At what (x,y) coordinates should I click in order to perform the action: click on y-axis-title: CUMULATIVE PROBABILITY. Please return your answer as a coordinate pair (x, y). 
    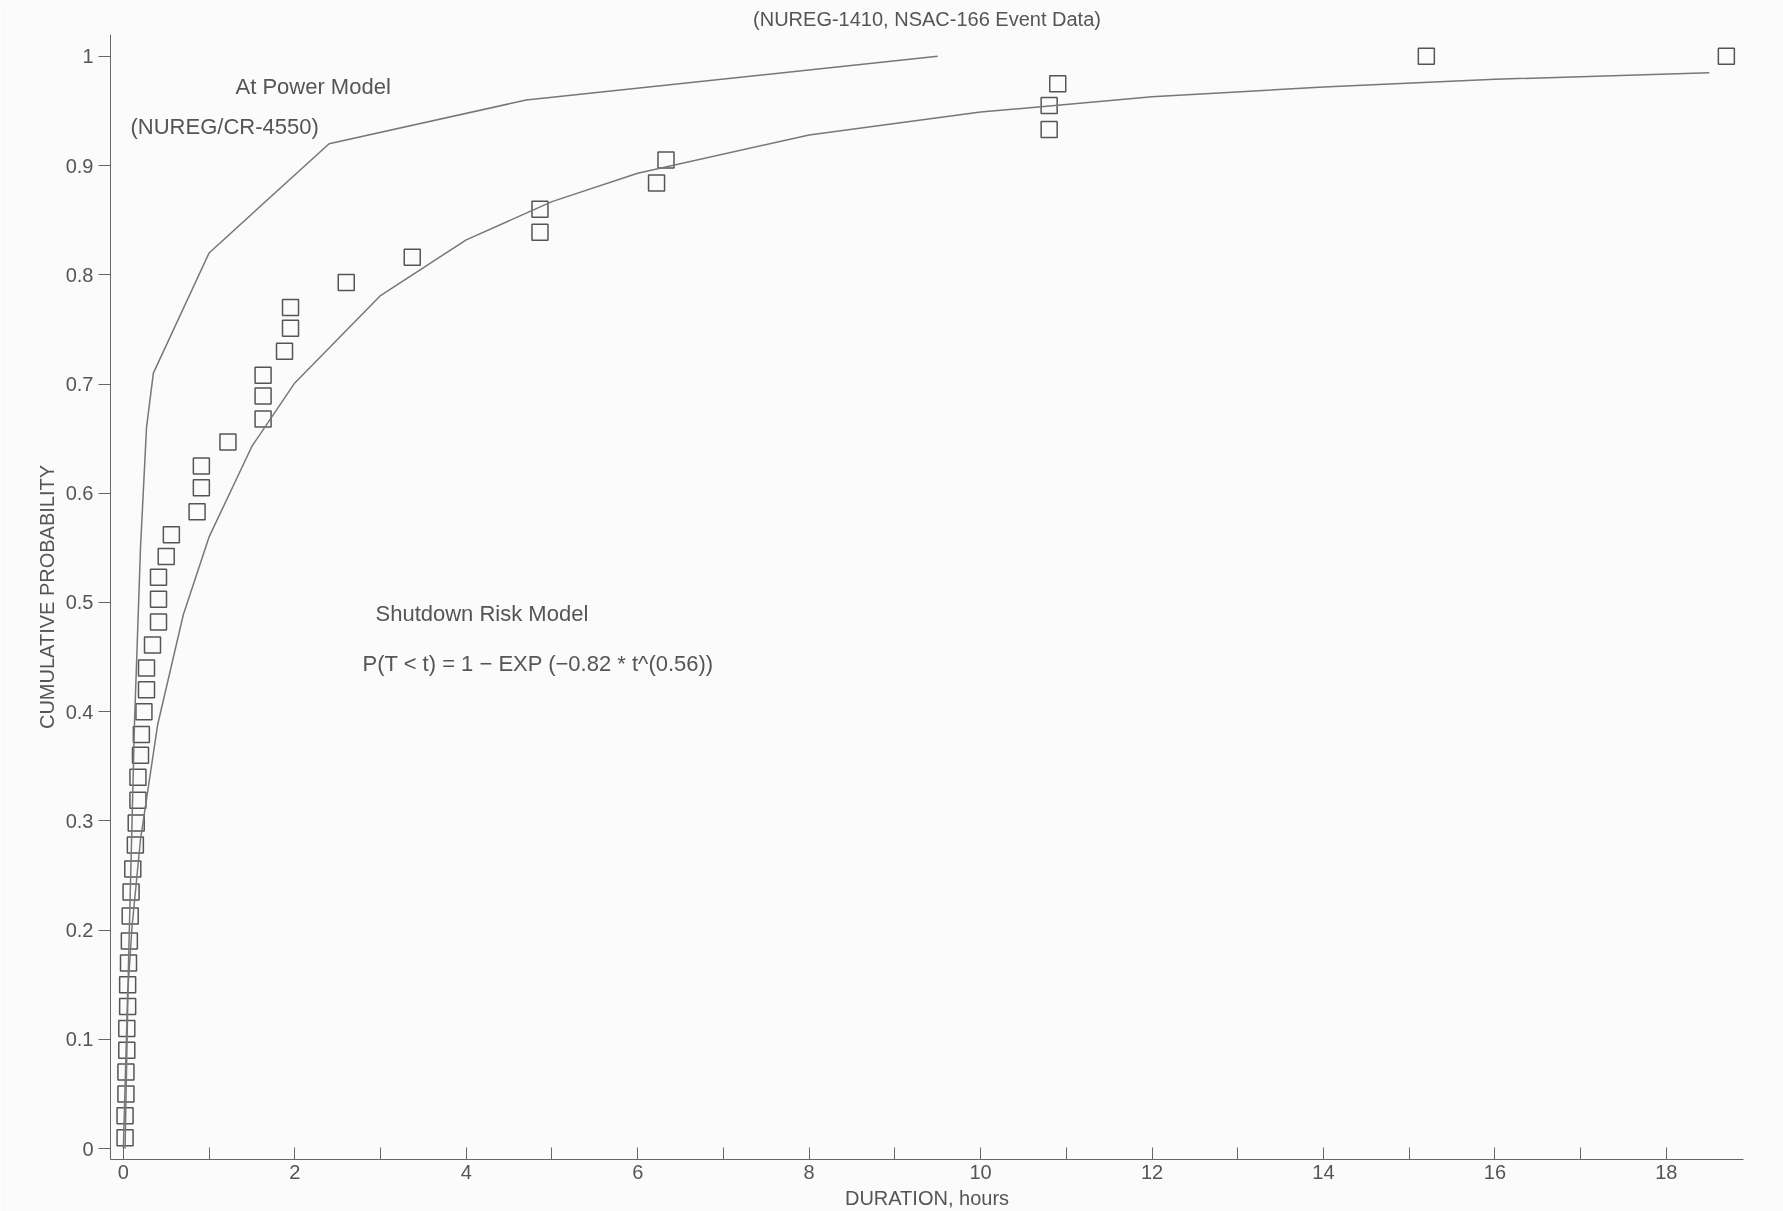
    Looking at the image, I should click on (46, 597).